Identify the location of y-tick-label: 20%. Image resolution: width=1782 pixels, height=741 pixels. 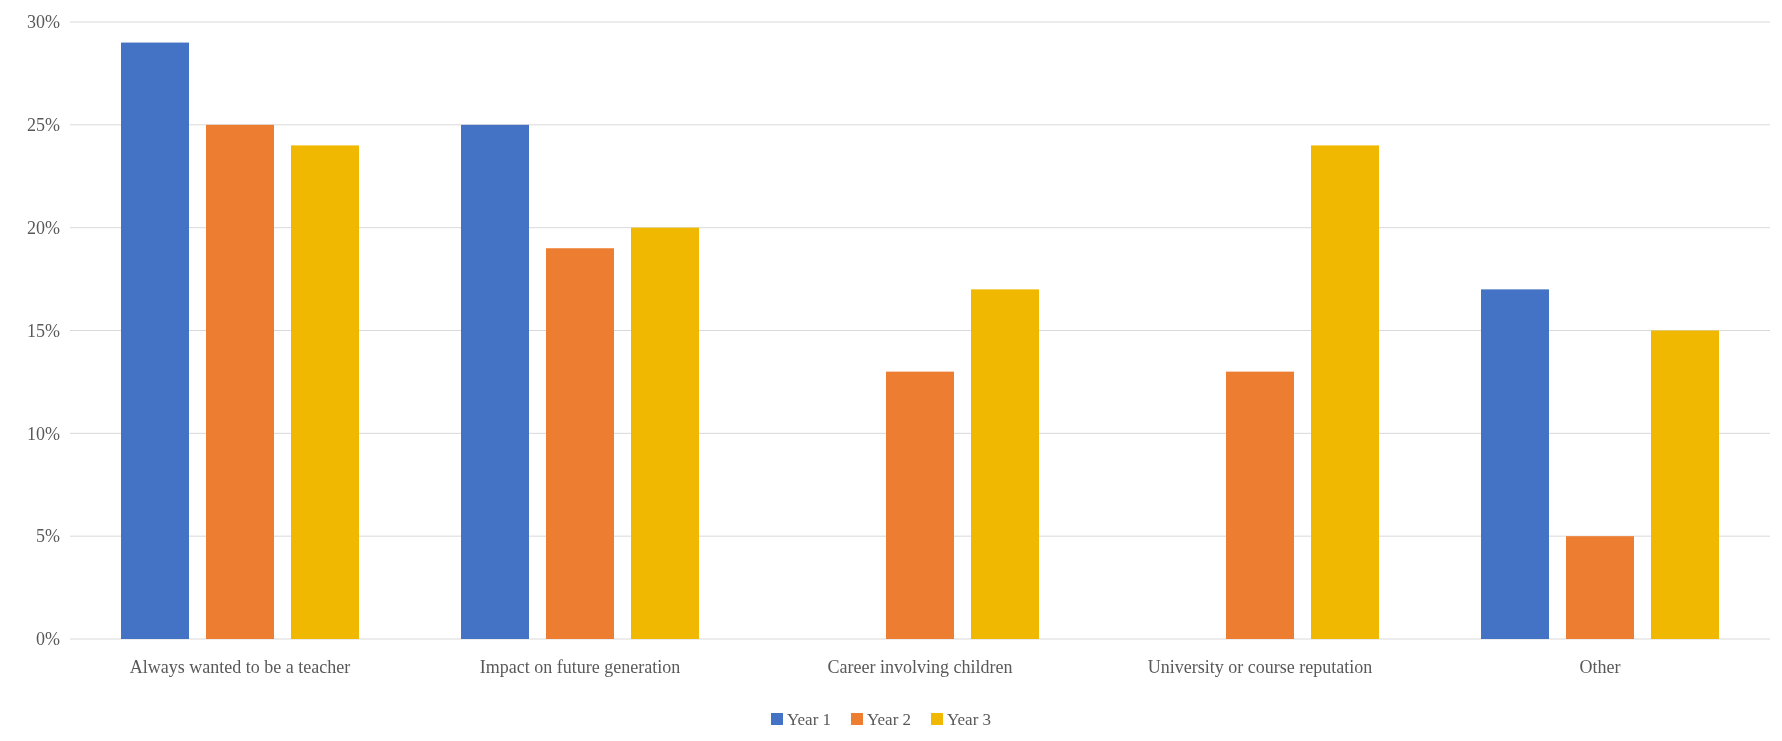
(43, 227).